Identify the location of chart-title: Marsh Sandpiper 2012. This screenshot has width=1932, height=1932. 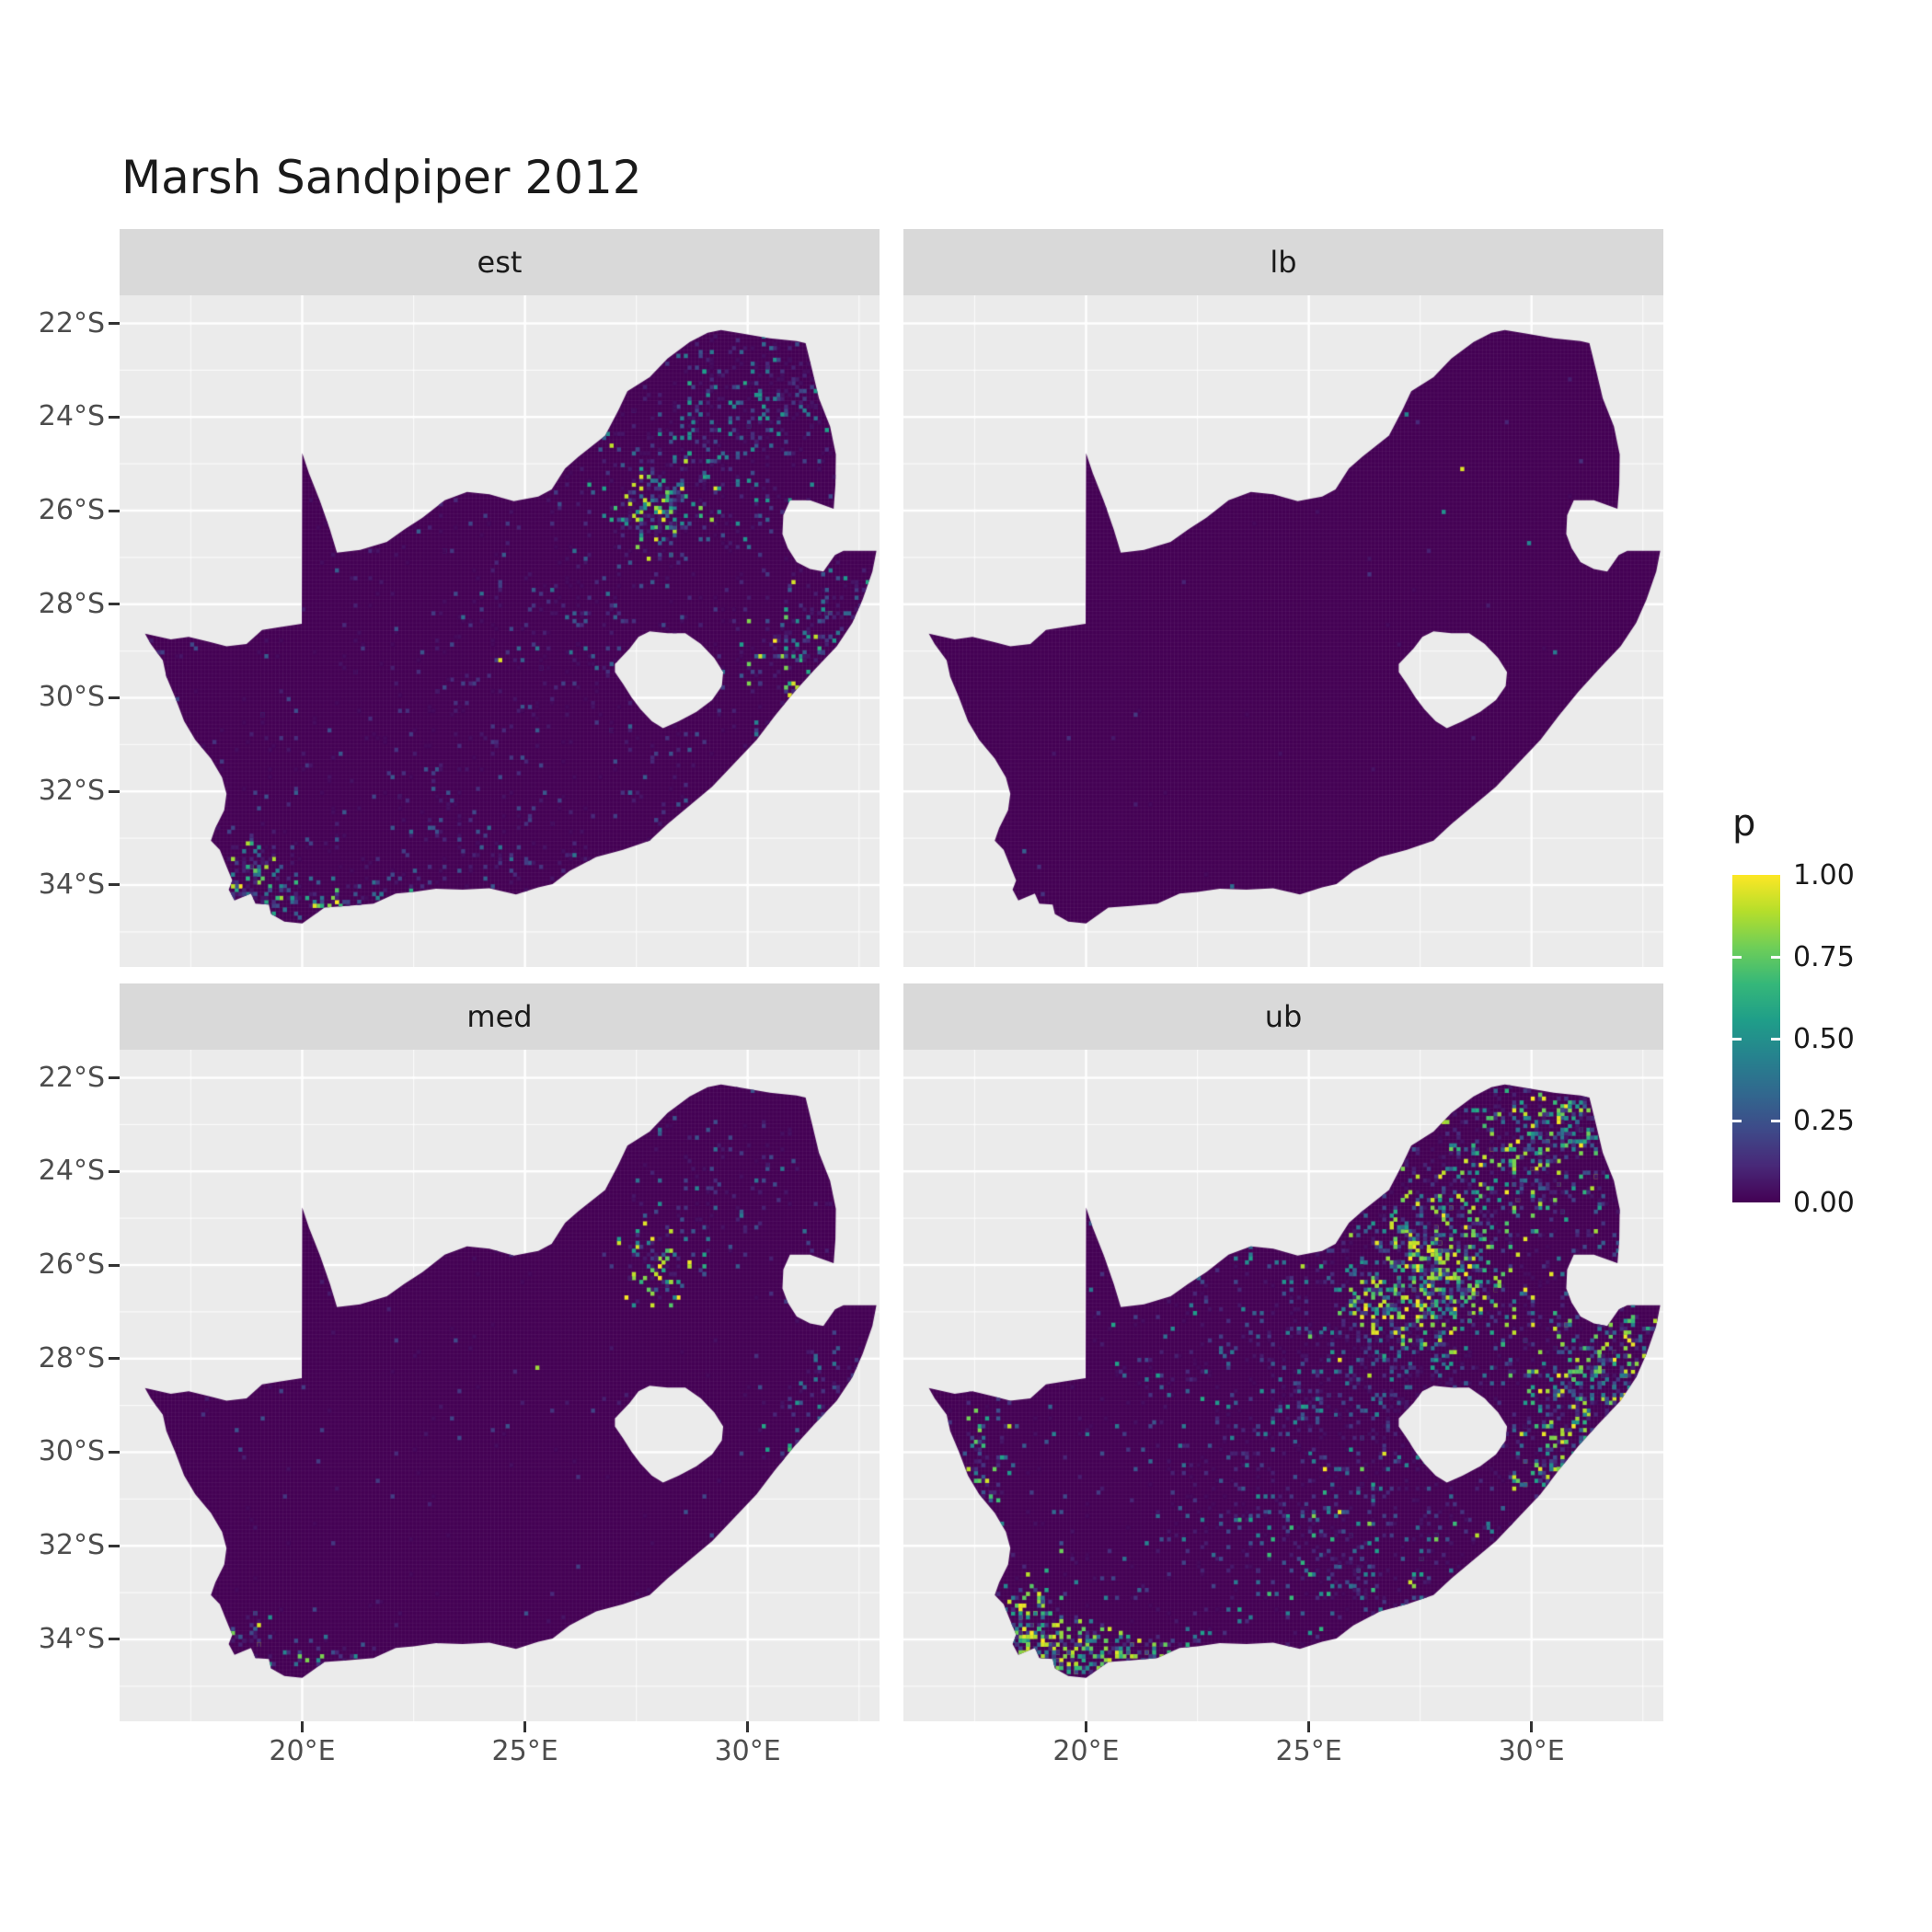
(381, 177).